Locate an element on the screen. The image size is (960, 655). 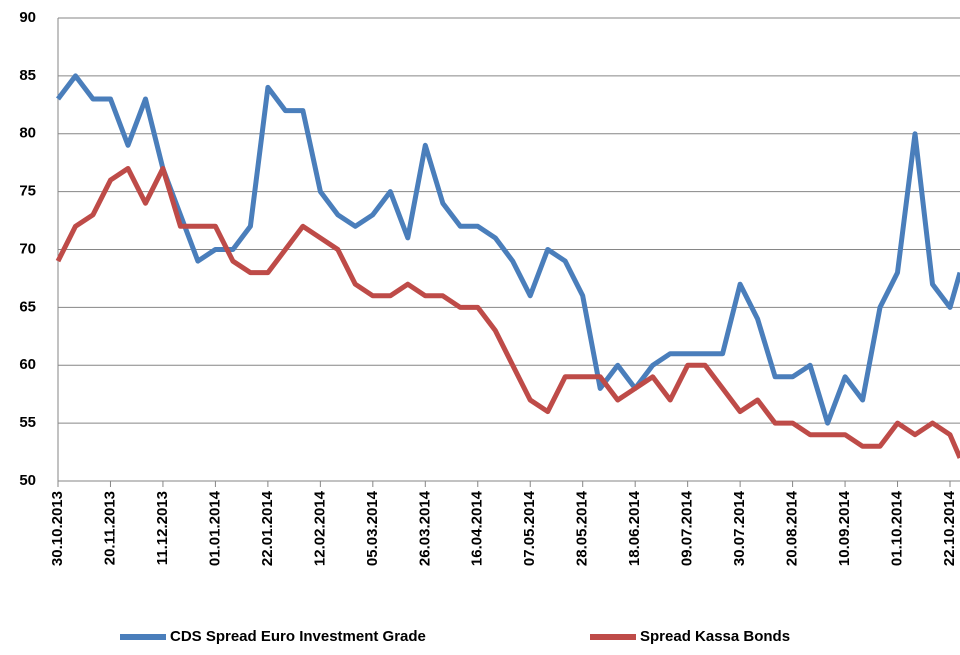
x-tick-label: 20.08.2014 is located at coordinates (792, 528).